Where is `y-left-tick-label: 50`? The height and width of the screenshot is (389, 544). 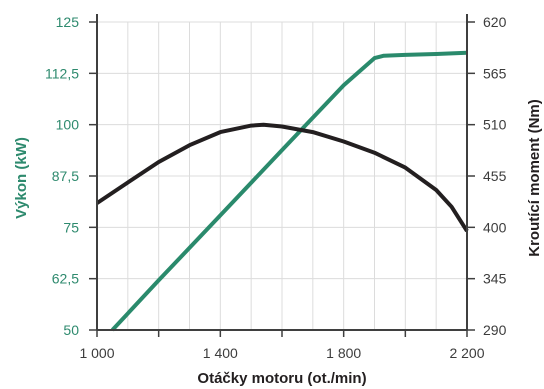 y-left-tick-label: 50 is located at coordinates (71, 330).